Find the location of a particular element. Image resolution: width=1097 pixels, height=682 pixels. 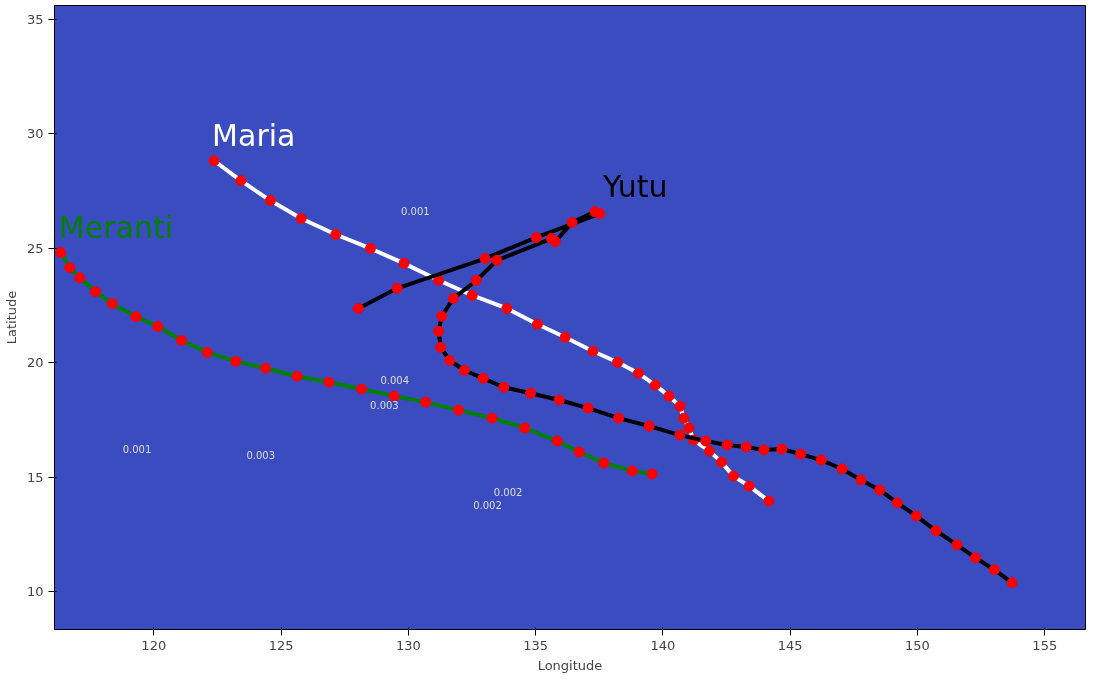

x-tick-label: 155 is located at coordinates (1045, 645).